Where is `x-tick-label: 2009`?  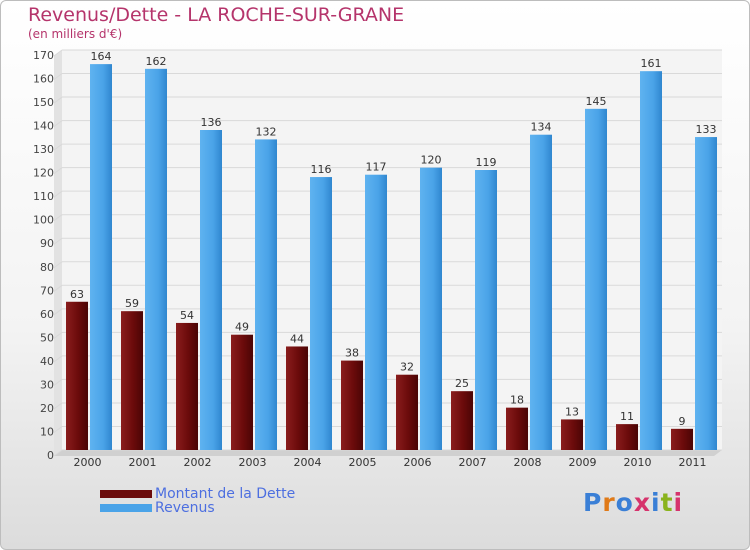
x-tick-label: 2009 is located at coordinates (583, 462).